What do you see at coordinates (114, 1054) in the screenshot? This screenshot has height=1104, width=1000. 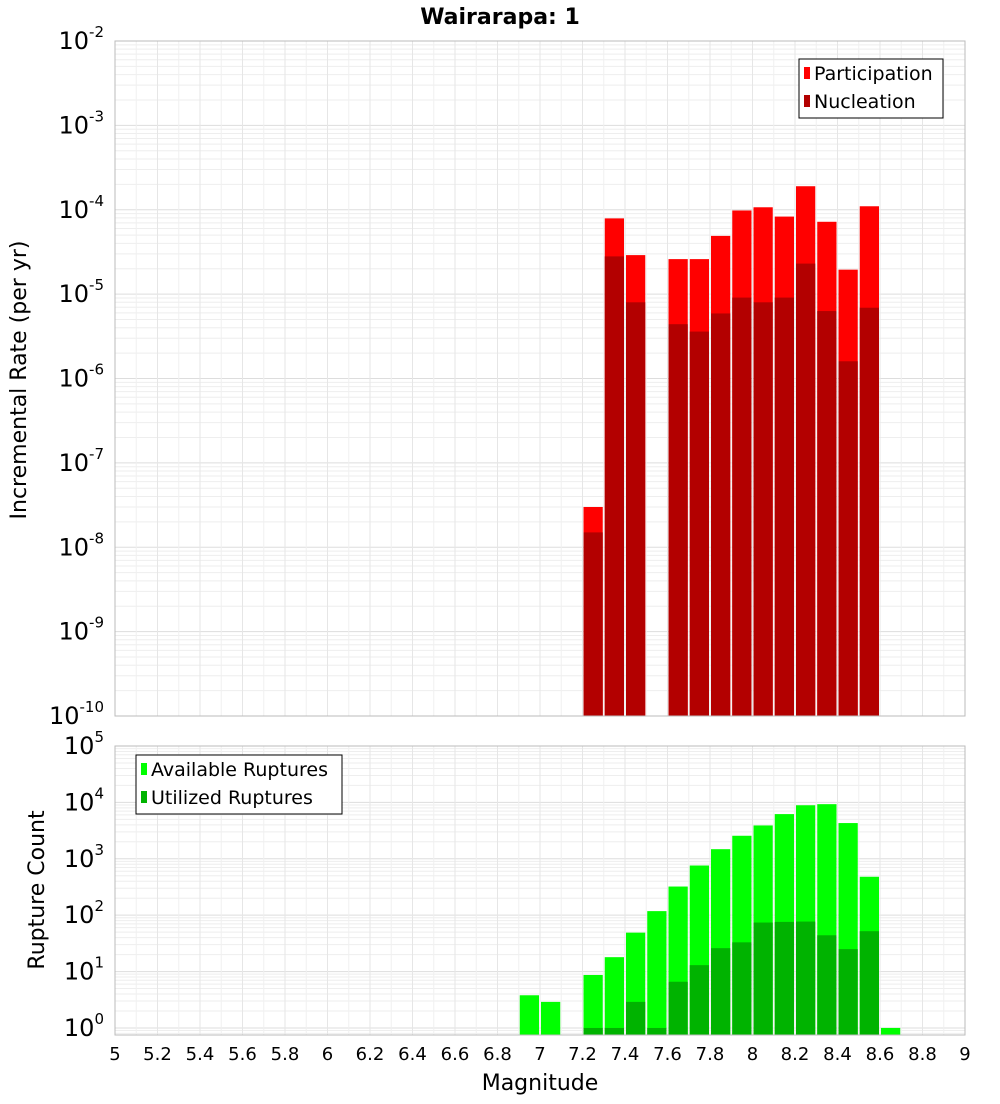 I see `x-tick-label: 5` at bounding box center [114, 1054].